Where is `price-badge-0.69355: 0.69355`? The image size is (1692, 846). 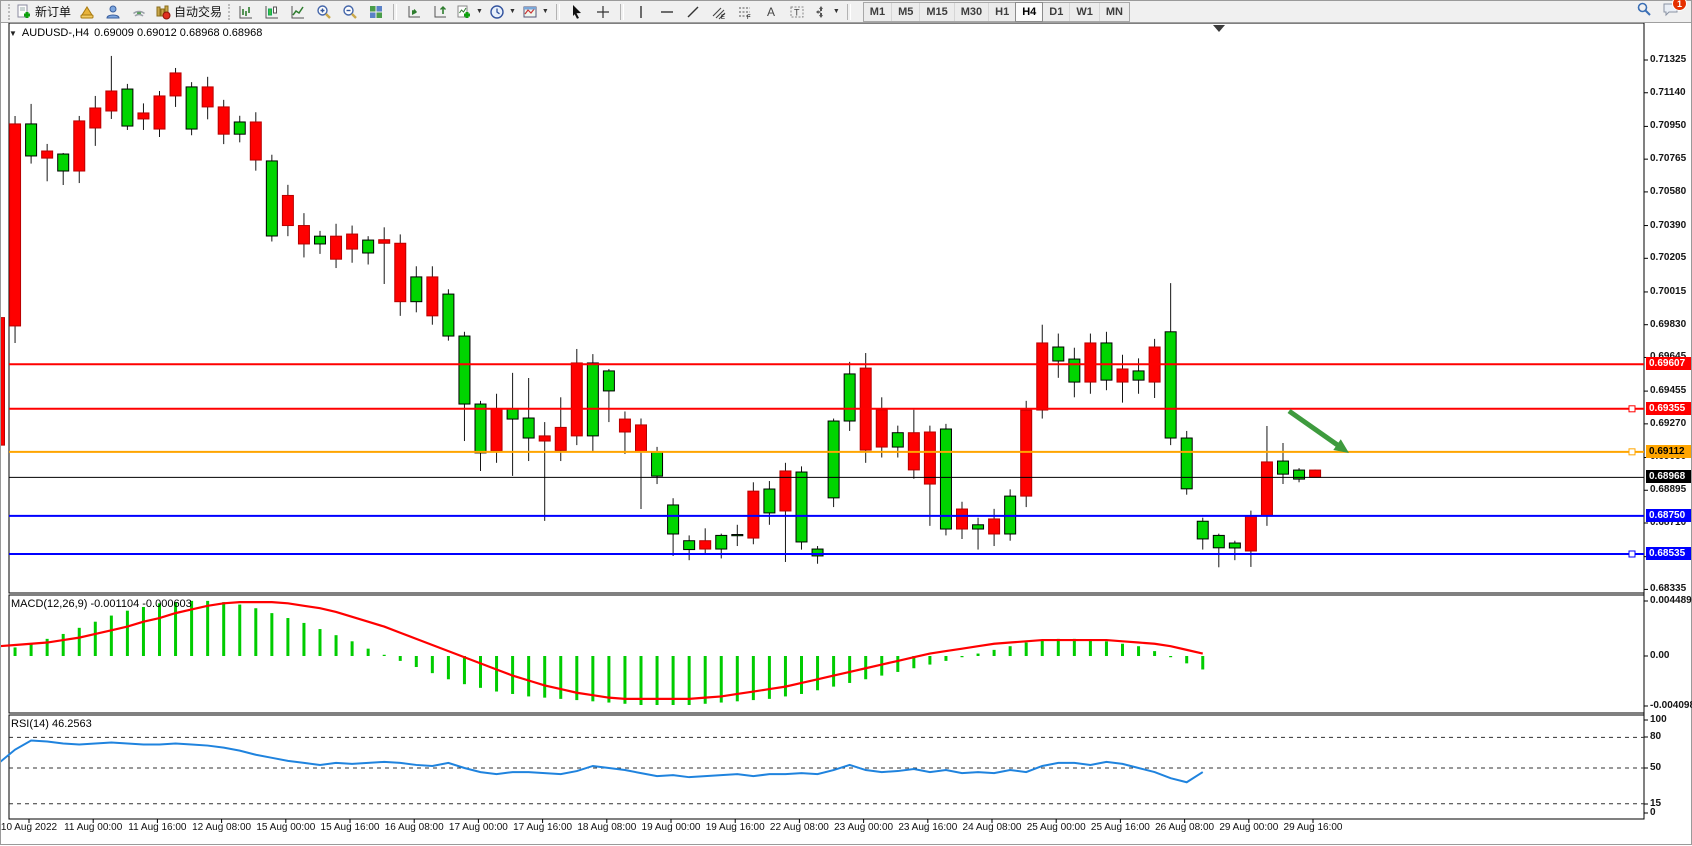
price-badge-0.69355: 0.69355 is located at coordinates (1668, 408).